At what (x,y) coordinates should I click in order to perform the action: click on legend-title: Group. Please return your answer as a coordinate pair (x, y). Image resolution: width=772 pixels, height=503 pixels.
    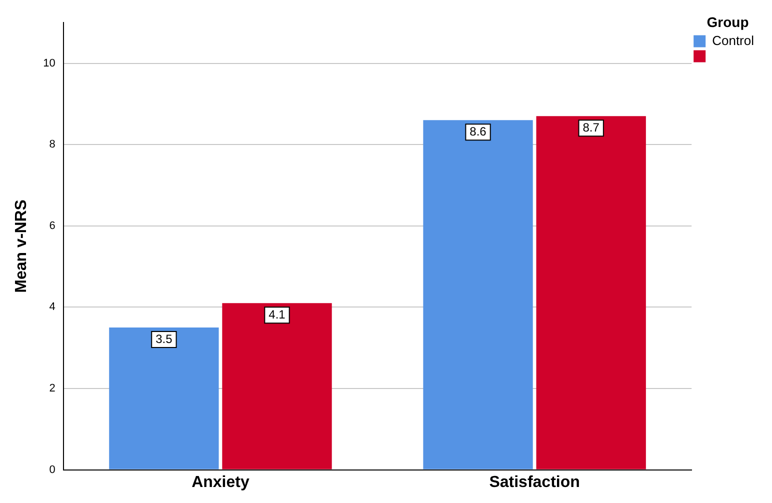
    Looking at the image, I should click on (727, 22).